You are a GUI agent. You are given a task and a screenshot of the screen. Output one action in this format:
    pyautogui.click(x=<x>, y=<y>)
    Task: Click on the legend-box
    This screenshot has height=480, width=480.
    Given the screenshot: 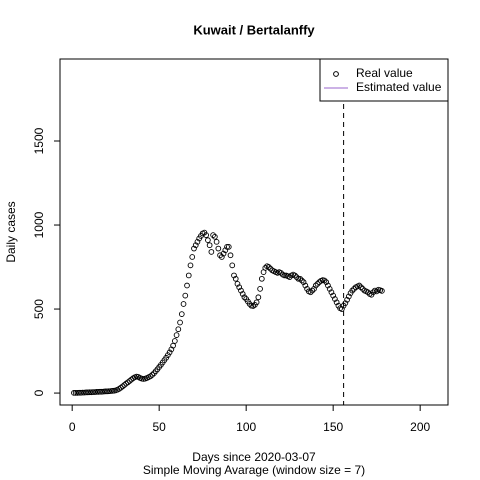 What is the action you would take?
    pyautogui.click(x=384, y=80)
    